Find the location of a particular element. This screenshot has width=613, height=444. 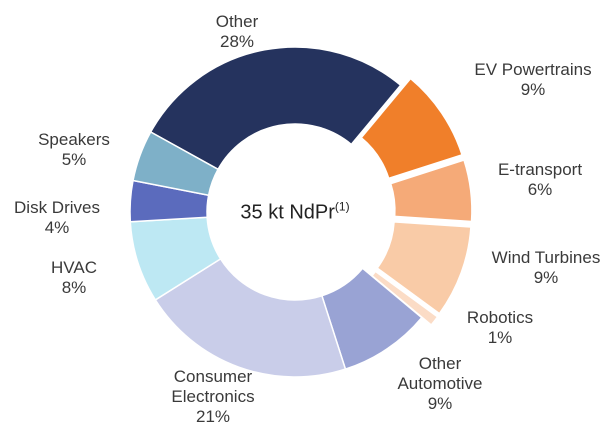

value-label: 6% is located at coordinates (540, 189).